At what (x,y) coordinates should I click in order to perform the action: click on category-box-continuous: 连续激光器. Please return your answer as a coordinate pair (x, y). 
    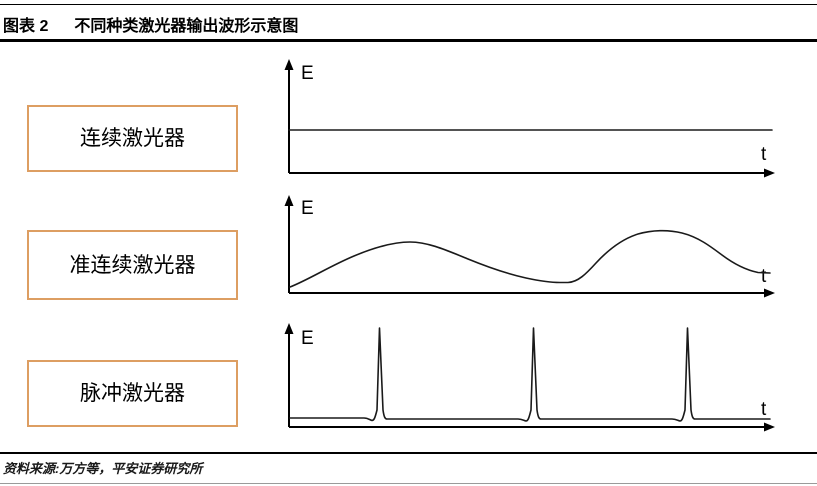
    Looking at the image, I should click on (132, 138).